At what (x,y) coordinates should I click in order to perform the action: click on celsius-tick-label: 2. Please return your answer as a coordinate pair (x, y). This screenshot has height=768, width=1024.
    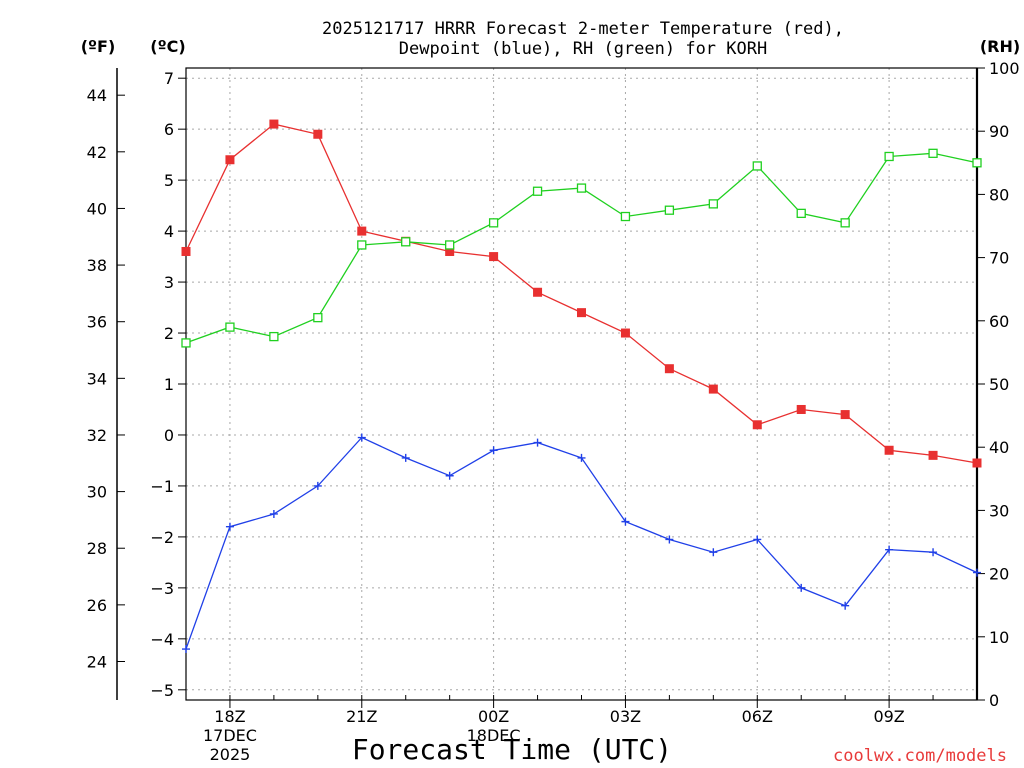
    Looking at the image, I should click on (169, 333).